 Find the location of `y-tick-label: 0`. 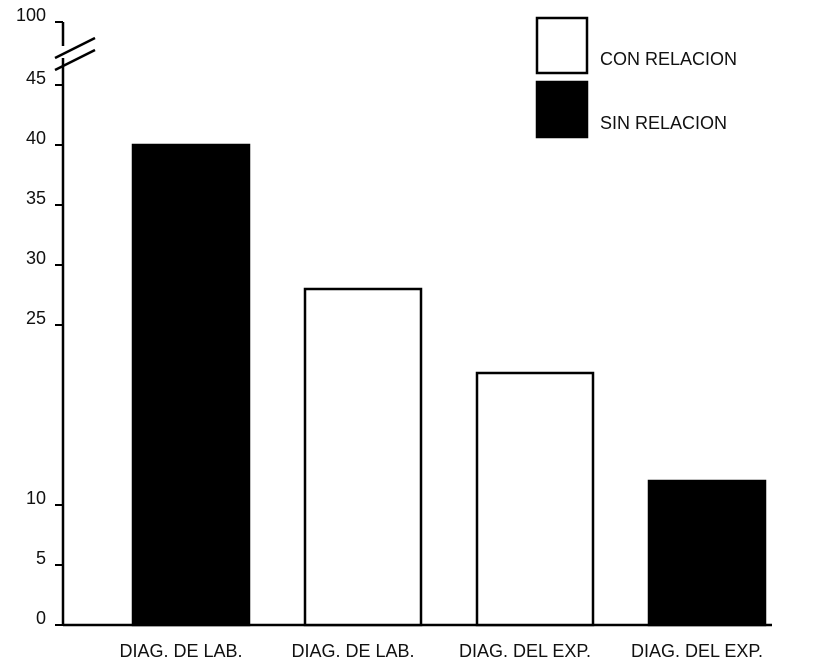

y-tick-label: 0 is located at coordinates (41, 618).